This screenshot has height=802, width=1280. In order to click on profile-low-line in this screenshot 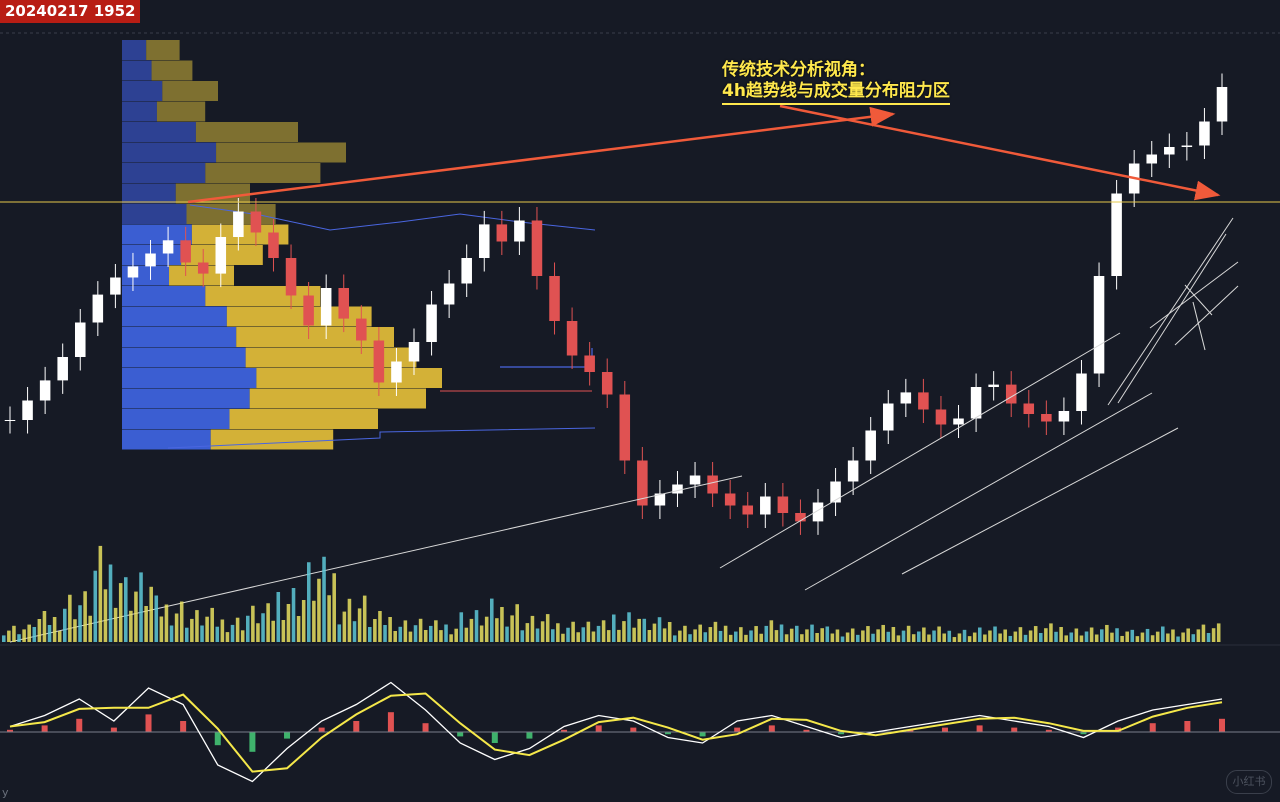, I will do `click(381, 438)`.